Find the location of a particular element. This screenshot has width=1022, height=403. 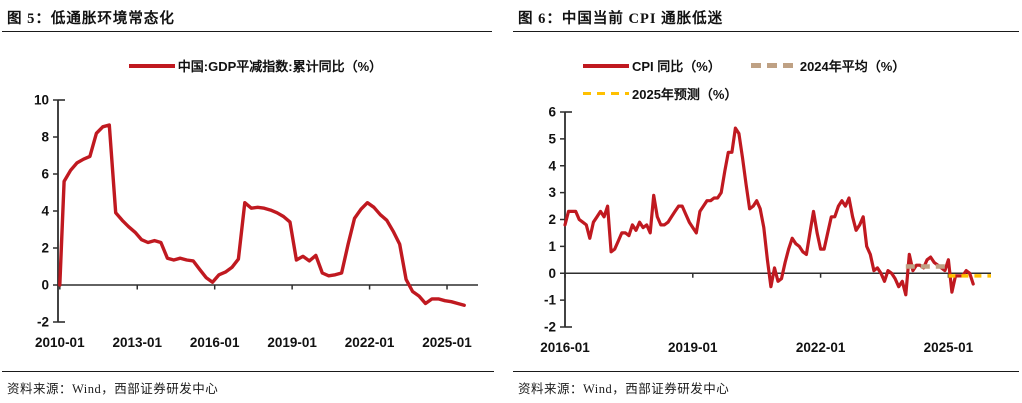

legend-label: 中国:GDP平减指数:累计同比（%） is located at coordinates (280, 66).